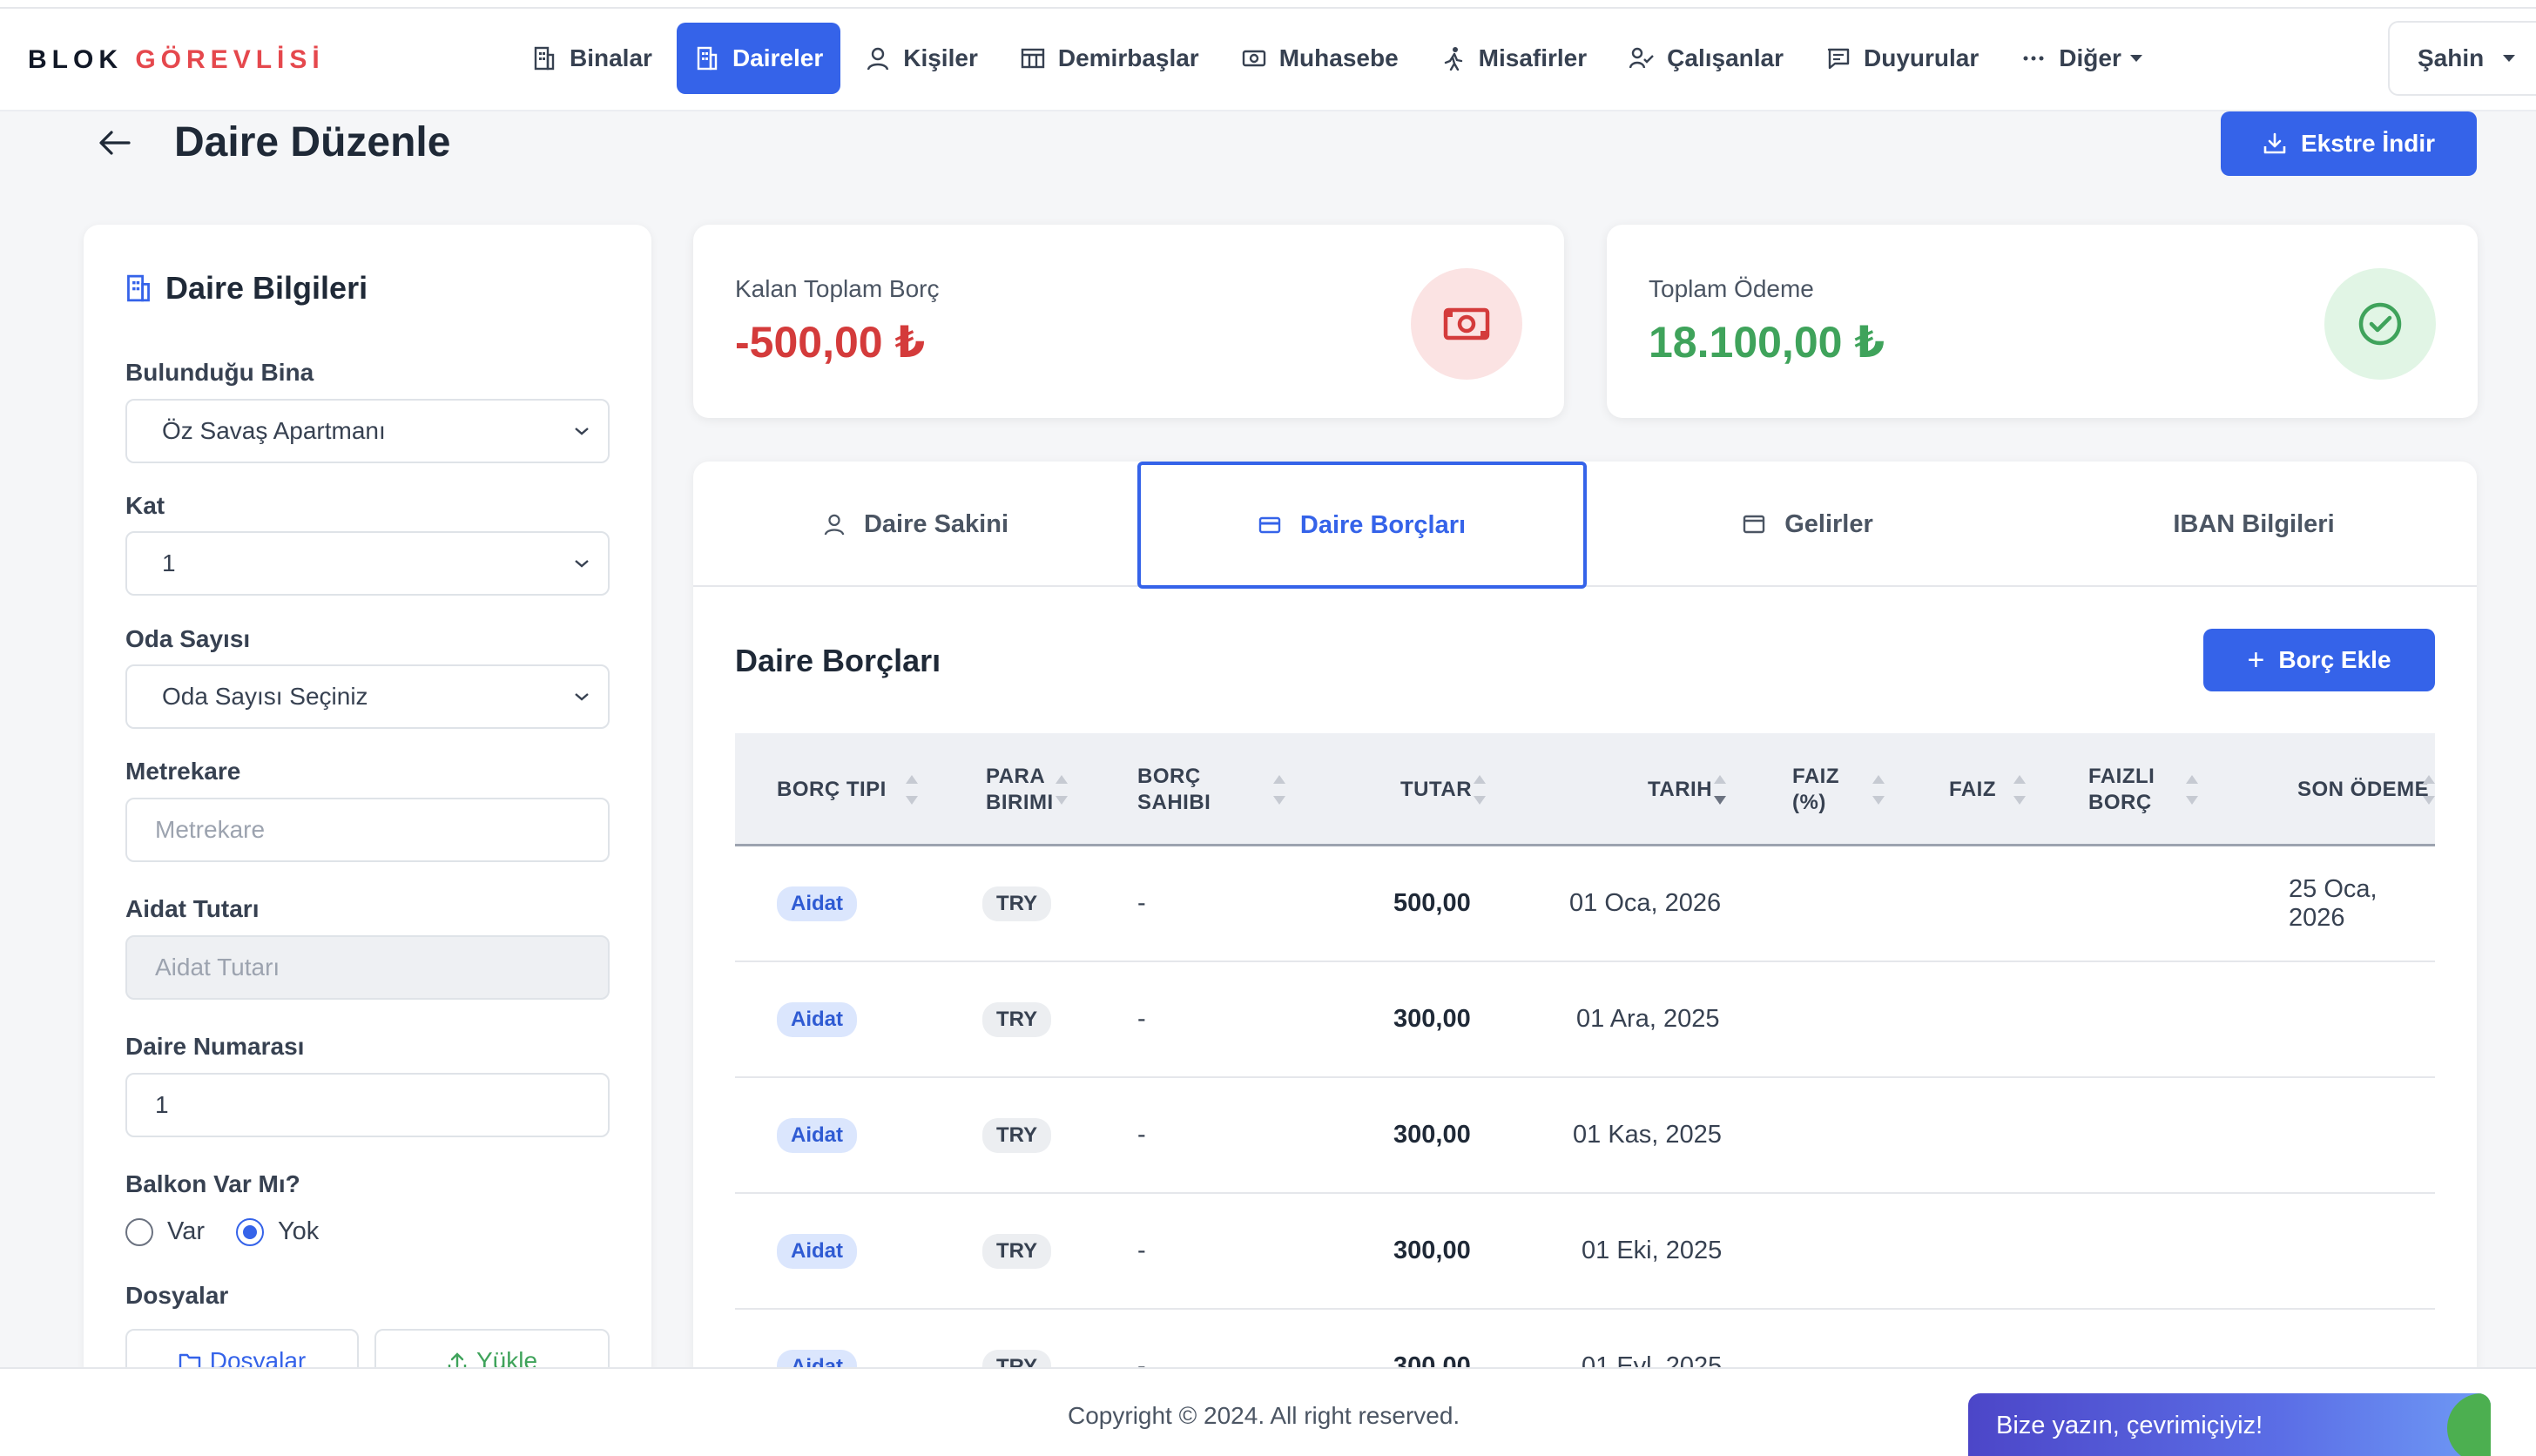  Describe the element at coordinates (222, 1231) in the screenshot. I see `balcony-radio-group: Var Yok` at that location.